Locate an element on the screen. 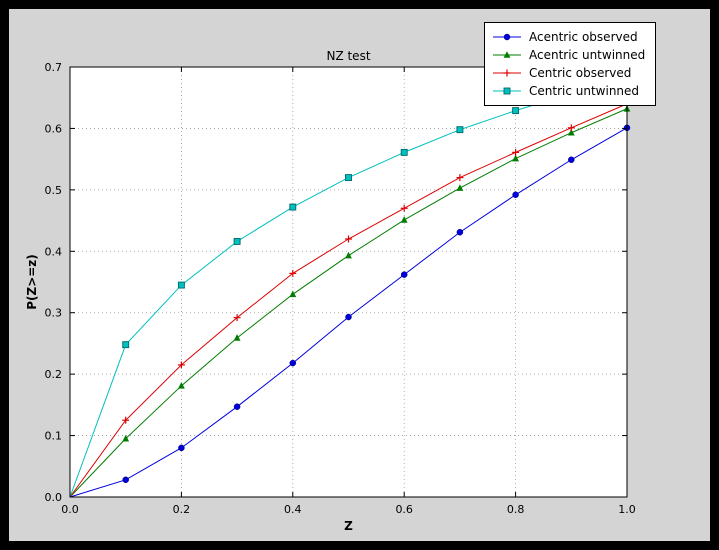  svg-text: 0.7 is located at coordinates (54, 67).